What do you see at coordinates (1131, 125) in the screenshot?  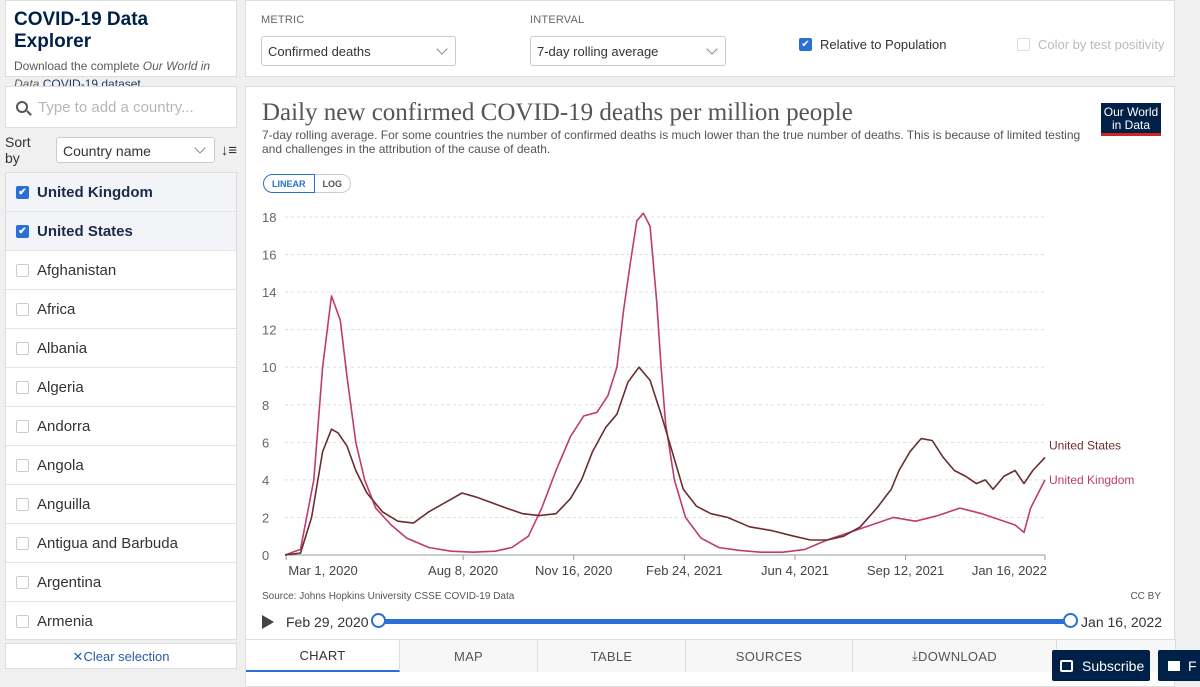 I see `logo-line-2: in Data` at bounding box center [1131, 125].